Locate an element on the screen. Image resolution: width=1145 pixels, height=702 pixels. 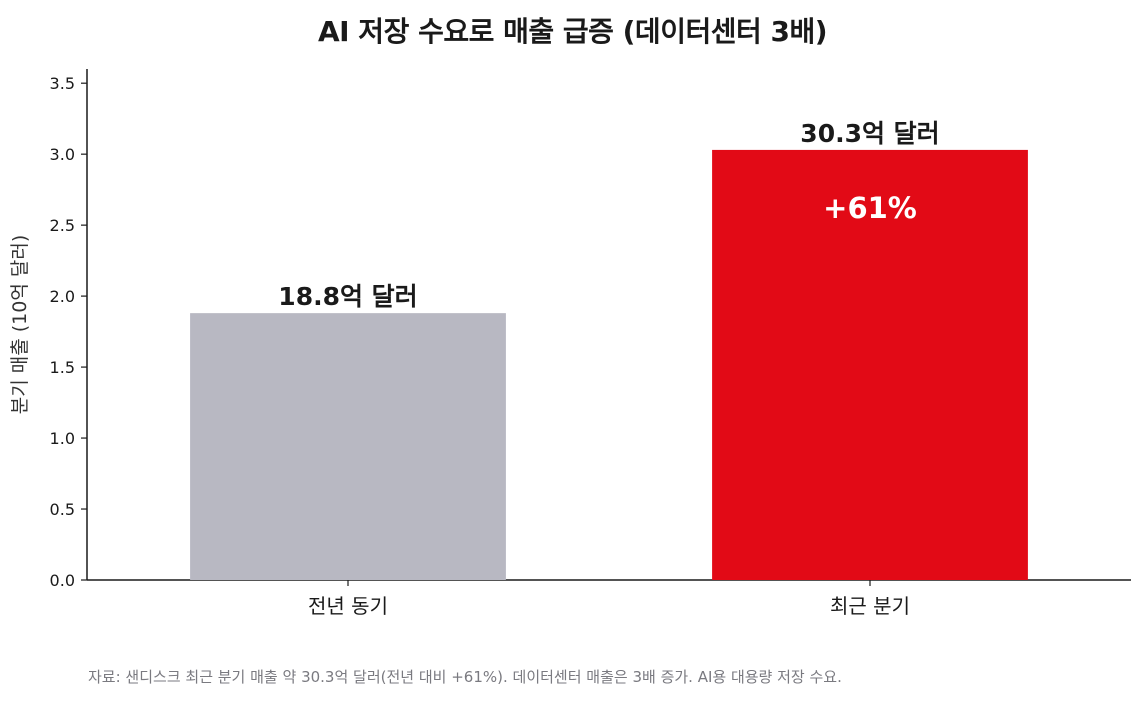
y-tick-label: 2.5 is located at coordinates (62, 225).